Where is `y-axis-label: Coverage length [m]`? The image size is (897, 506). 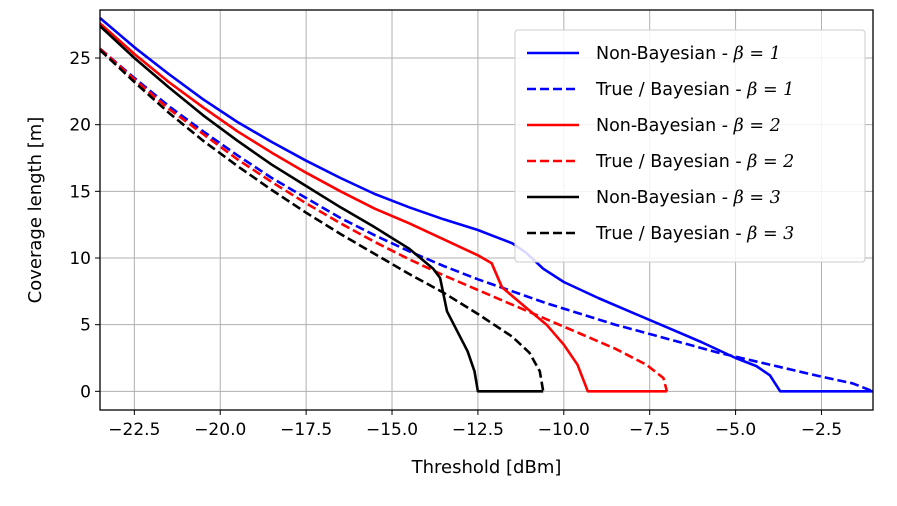 y-axis-label: Coverage length [m] is located at coordinates (35, 210).